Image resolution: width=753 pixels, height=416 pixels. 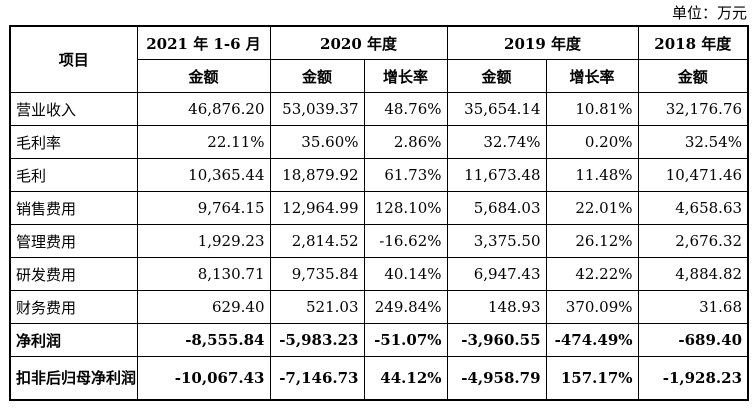 What do you see at coordinates (496, 109) in the screenshot?
I see `cell-value: 35,654.14` at bounding box center [496, 109].